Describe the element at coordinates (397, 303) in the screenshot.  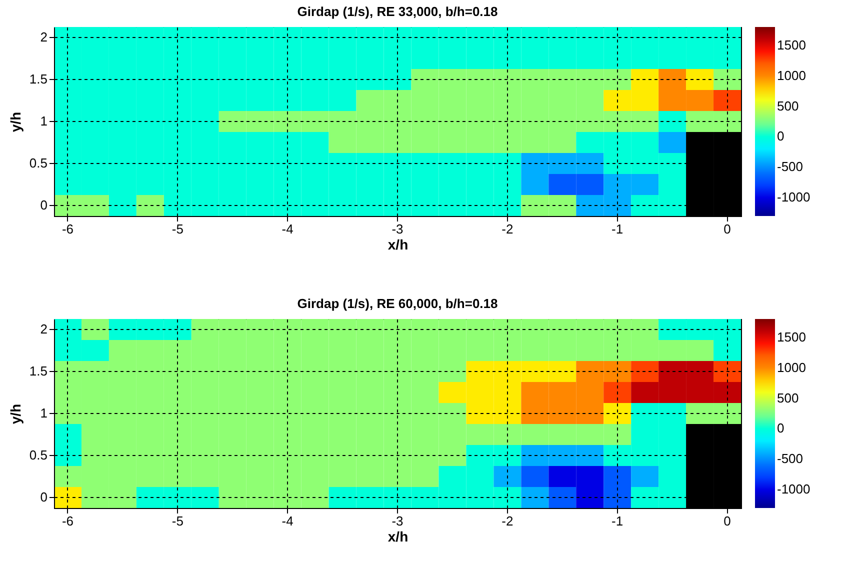
I see `chart-title: Girdap (1/s), RE 60,000, b/h=0.18` at that location.